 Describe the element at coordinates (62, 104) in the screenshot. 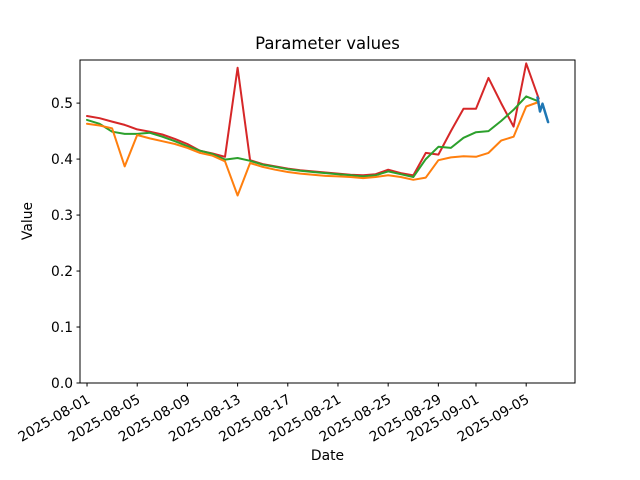

I see `y-tick-label: 0.5` at that location.